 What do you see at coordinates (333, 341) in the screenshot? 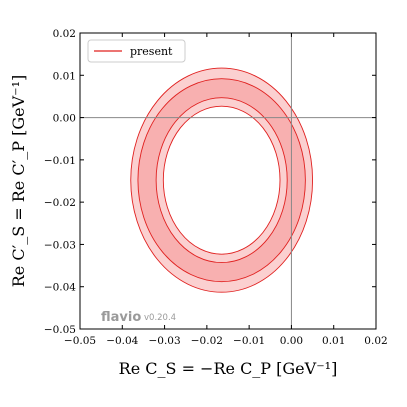
I see `x-tick-label: 0.01` at bounding box center [333, 341].